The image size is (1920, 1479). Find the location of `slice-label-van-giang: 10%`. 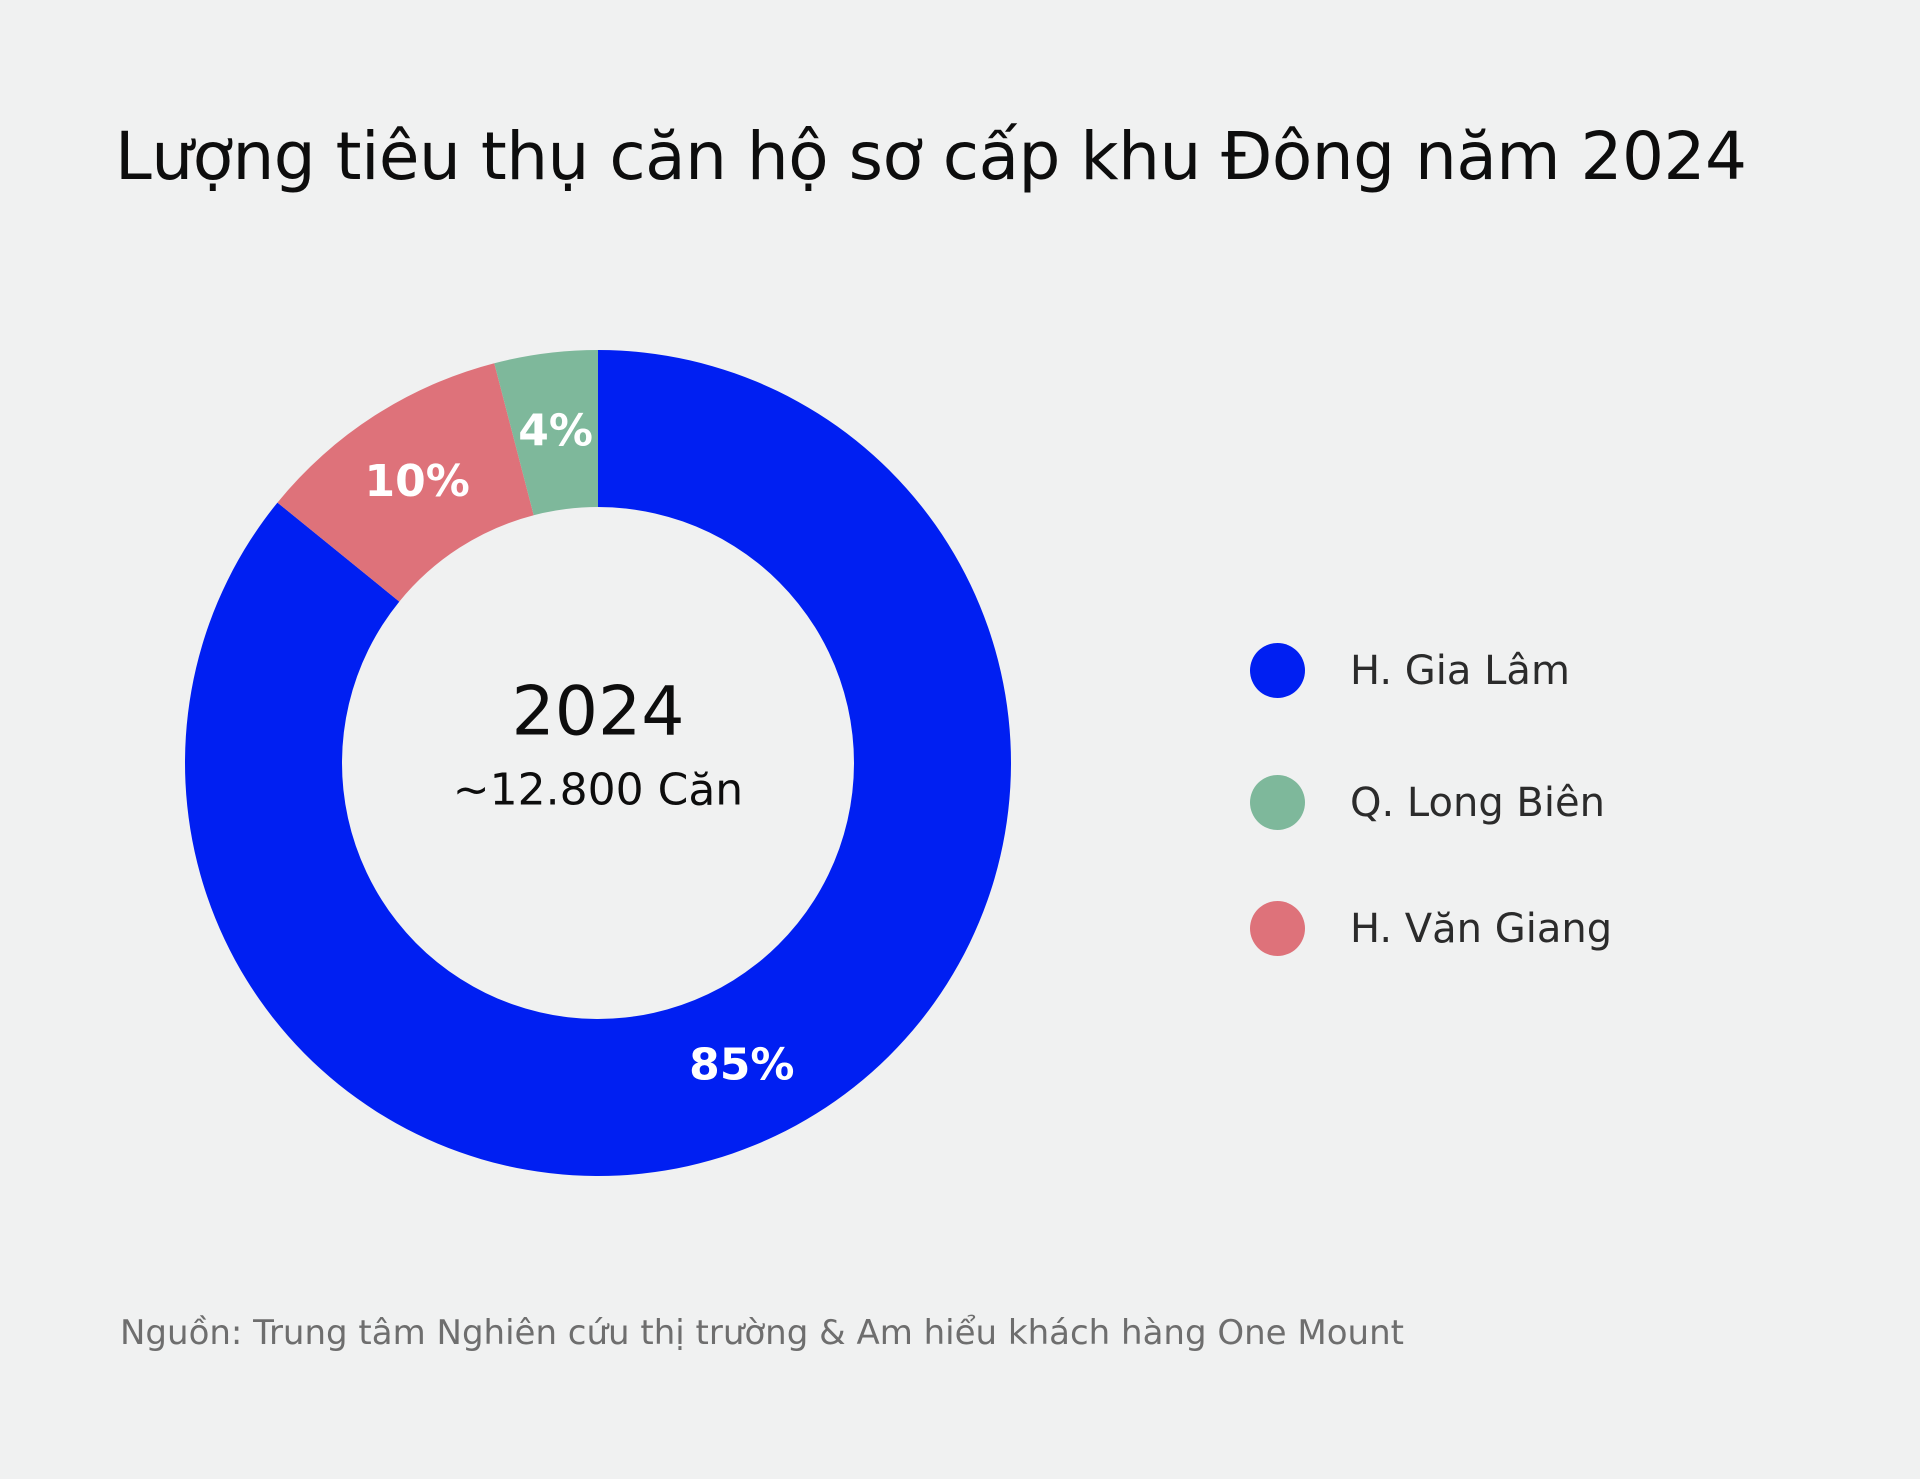

slice-label-van-giang: 10% is located at coordinates (416, 481).